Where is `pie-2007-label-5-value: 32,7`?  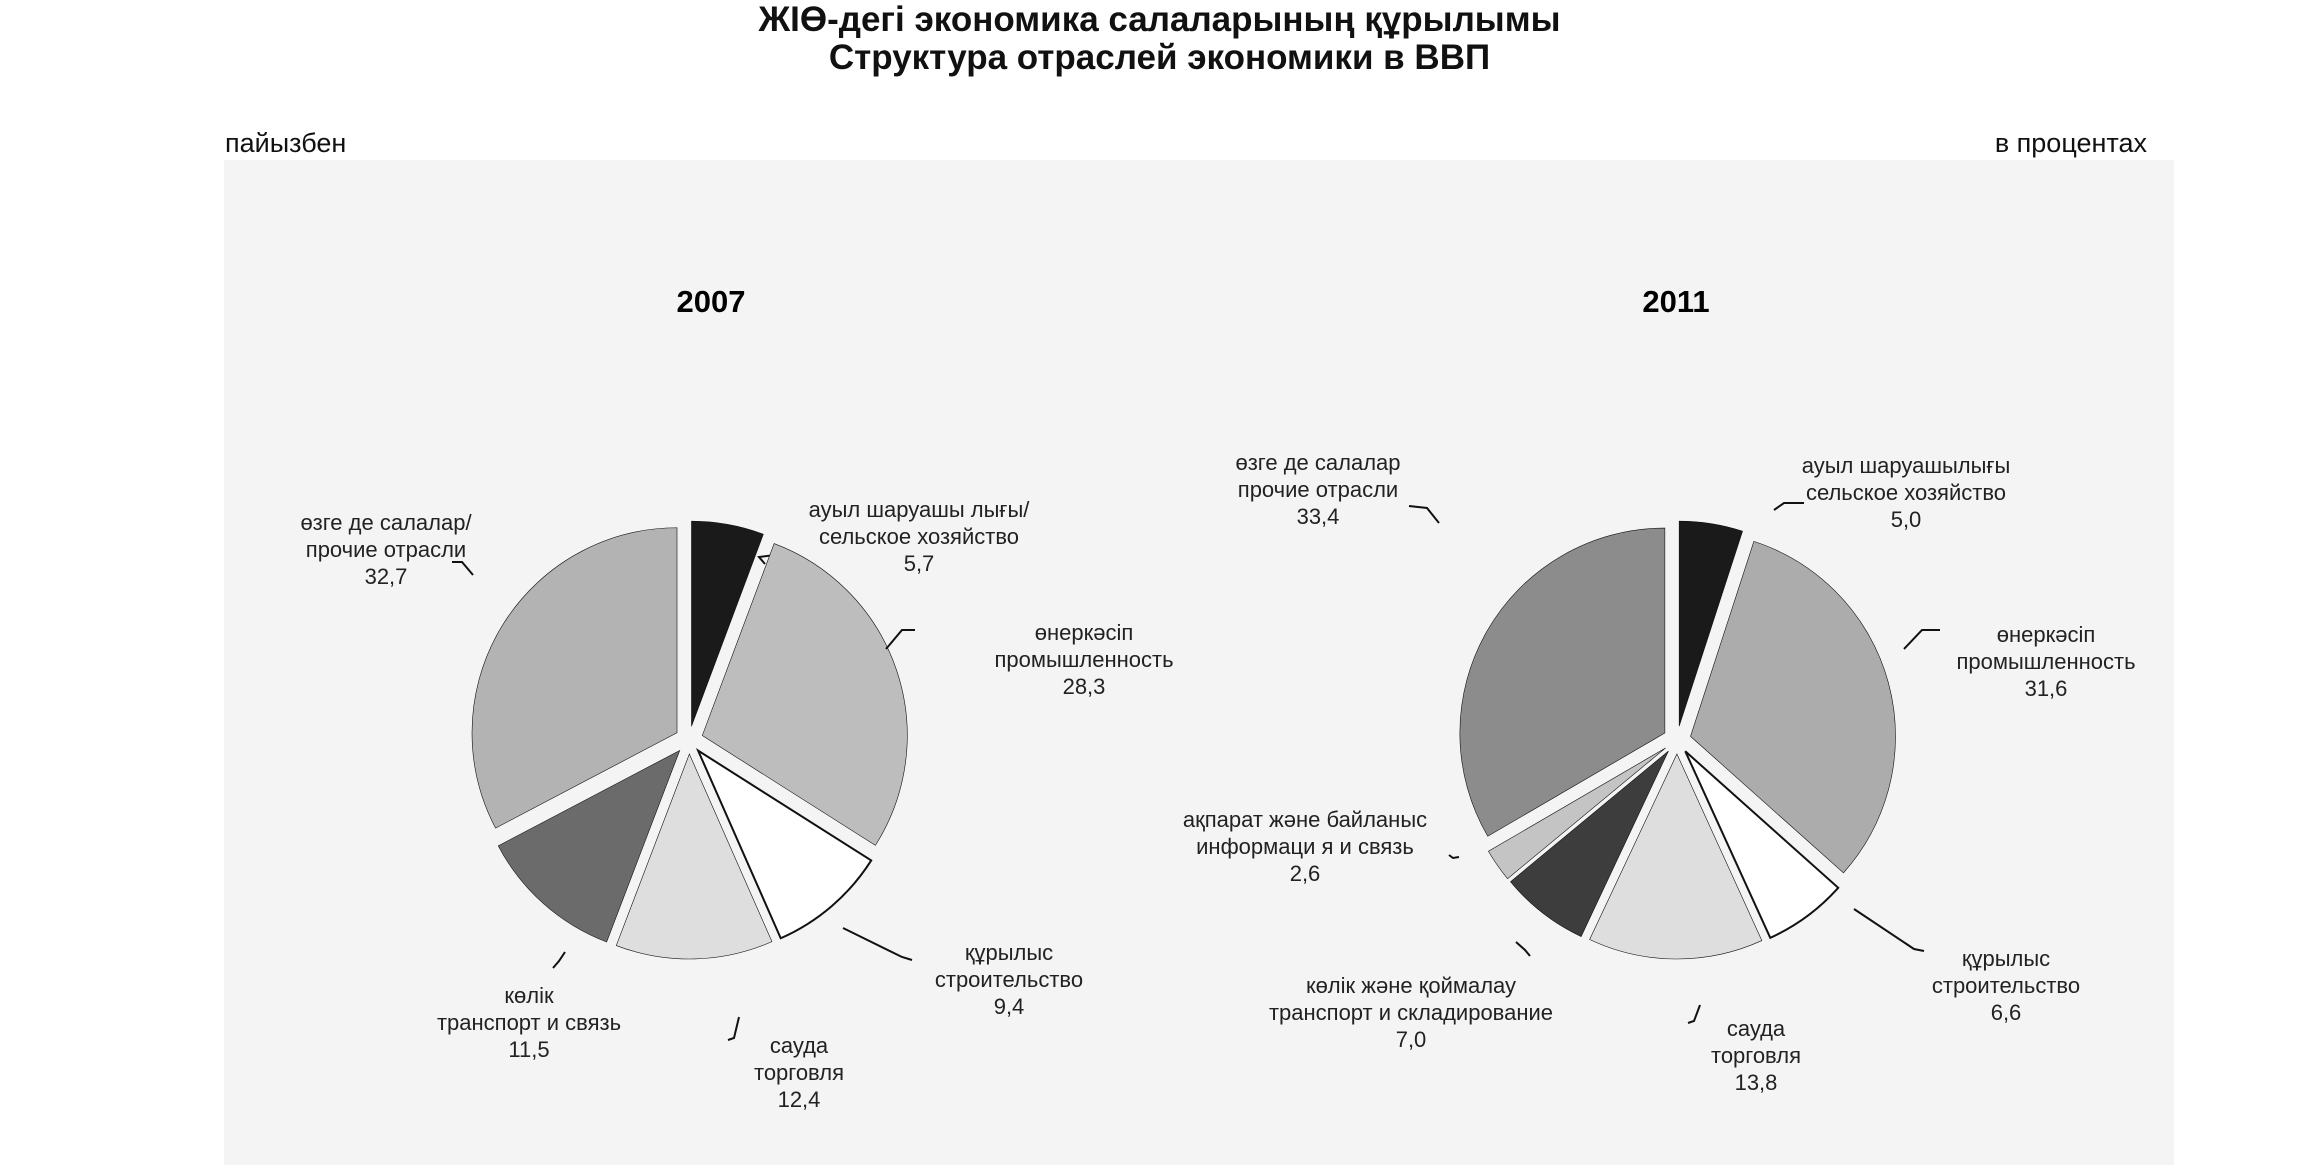
pie-2007-label-5-value: 32,7 is located at coordinates (386, 576).